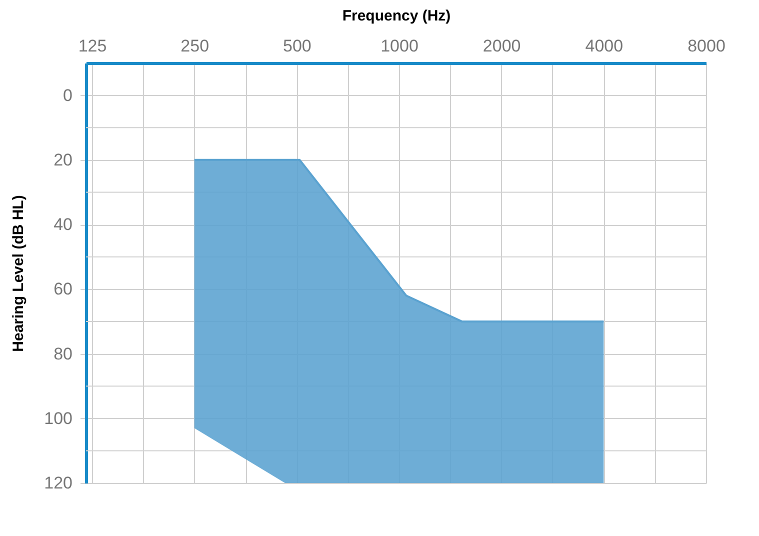 The height and width of the screenshot is (536, 759). What do you see at coordinates (501, 46) in the screenshot?
I see `x-tick-label: 2000` at bounding box center [501, 46].